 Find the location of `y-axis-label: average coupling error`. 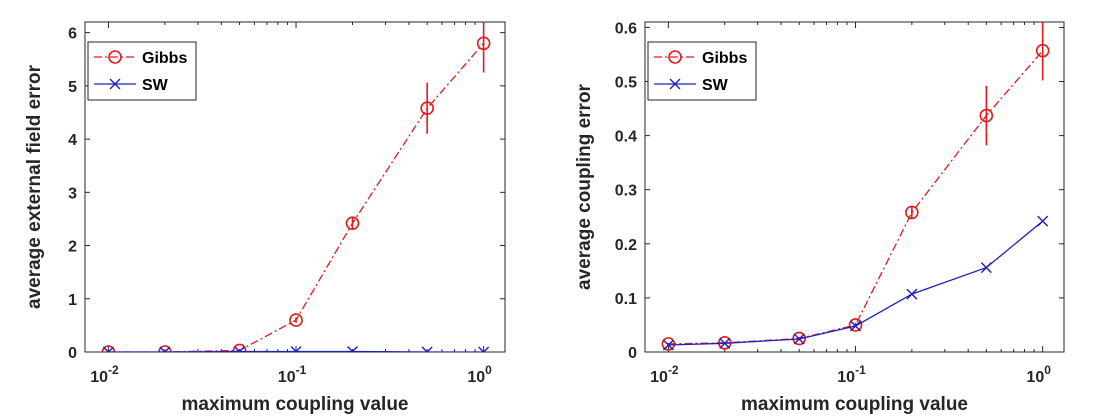

y-axis-label: average coupling error is located at coordinates (584, 186).